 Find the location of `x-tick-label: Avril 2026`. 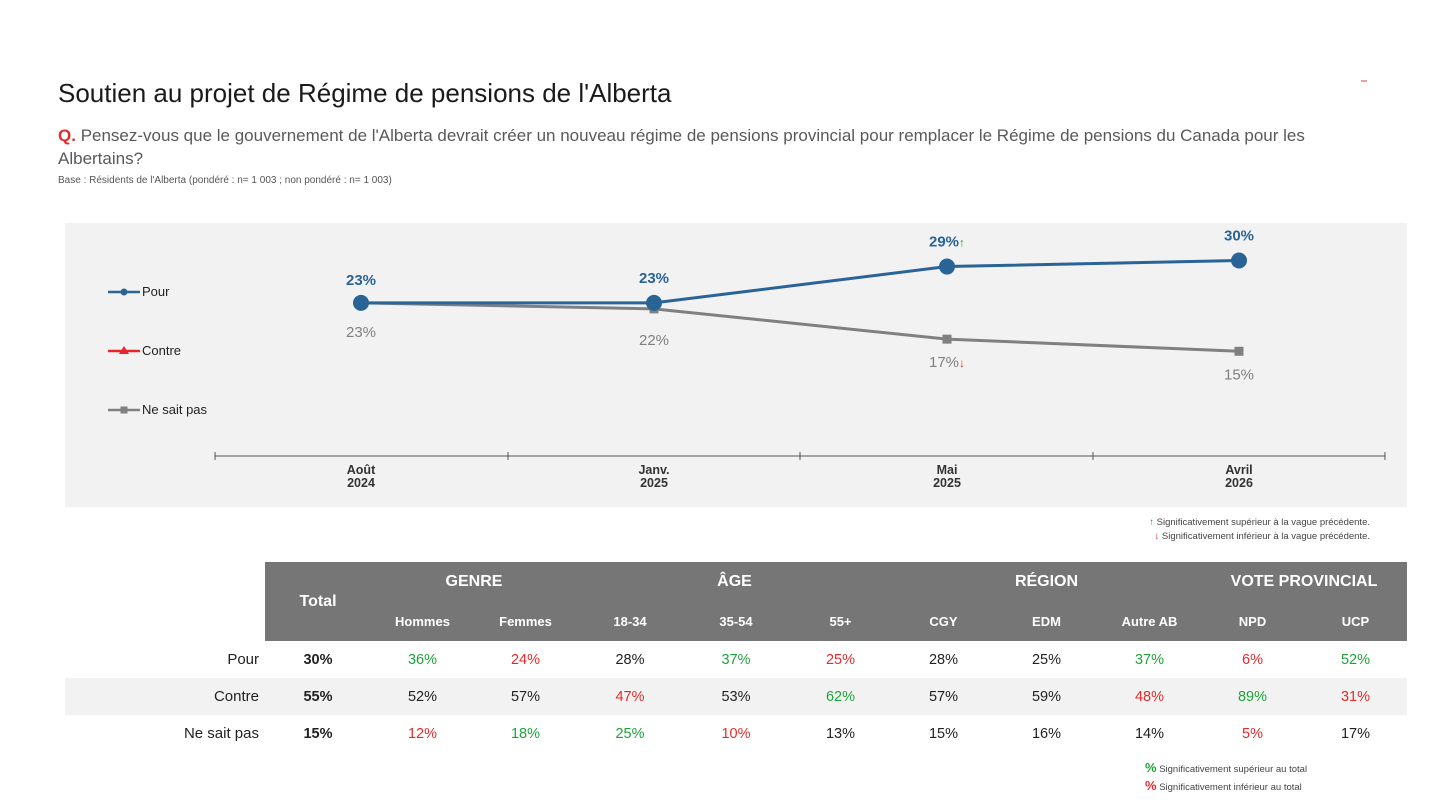

x-tick-label: Avril 2026 is located at coordinates (1239, 476).